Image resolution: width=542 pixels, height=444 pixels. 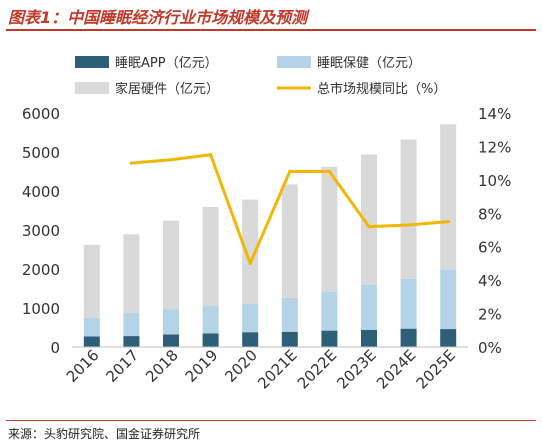 What do you see at coordinates (381, 89) in the screenshot?
I see `legend-label: 总市场规模同比（%）` at bounding box center [381, 89].